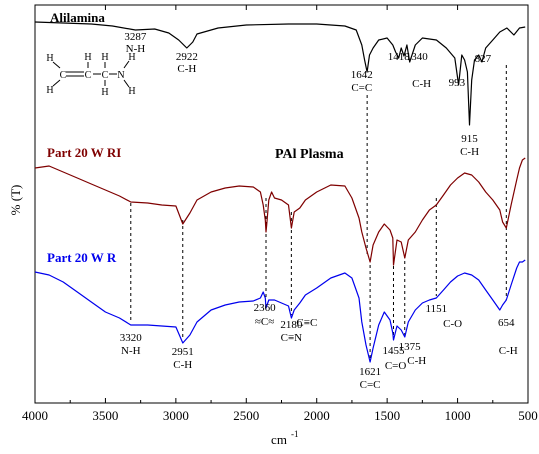  Describe the element at coordinates (362, 75) in the screenshot. I see `peak-annotation-4: 1642` at that location.